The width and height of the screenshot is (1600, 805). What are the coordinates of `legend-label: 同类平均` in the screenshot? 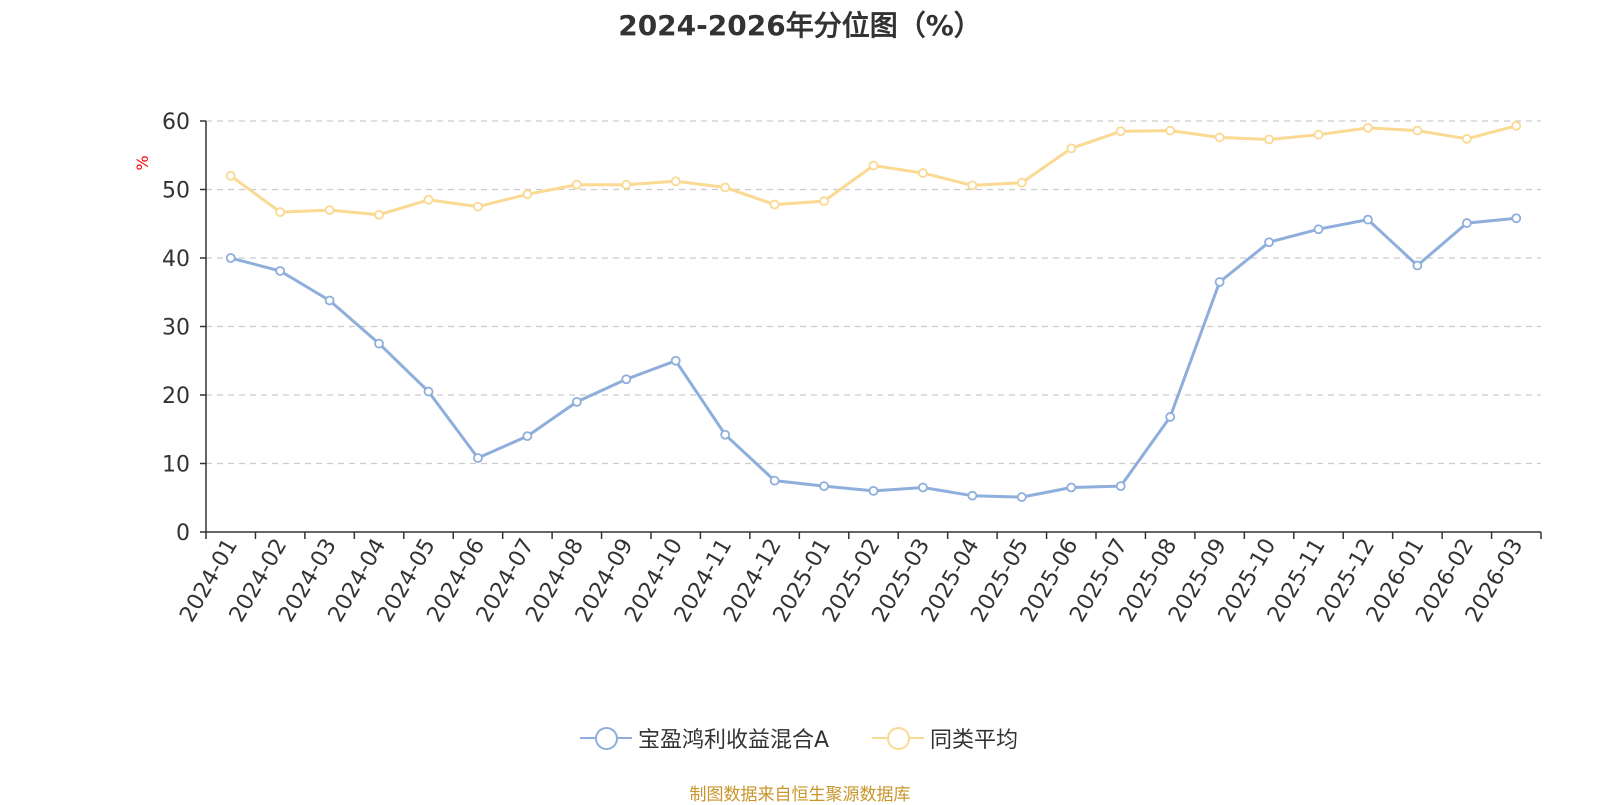 It's located at (974, 740).